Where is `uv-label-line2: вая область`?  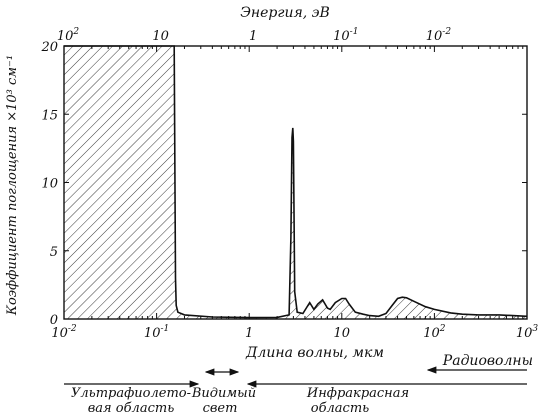 uv-label-line2: вая область is located at coordinates (131, 408).